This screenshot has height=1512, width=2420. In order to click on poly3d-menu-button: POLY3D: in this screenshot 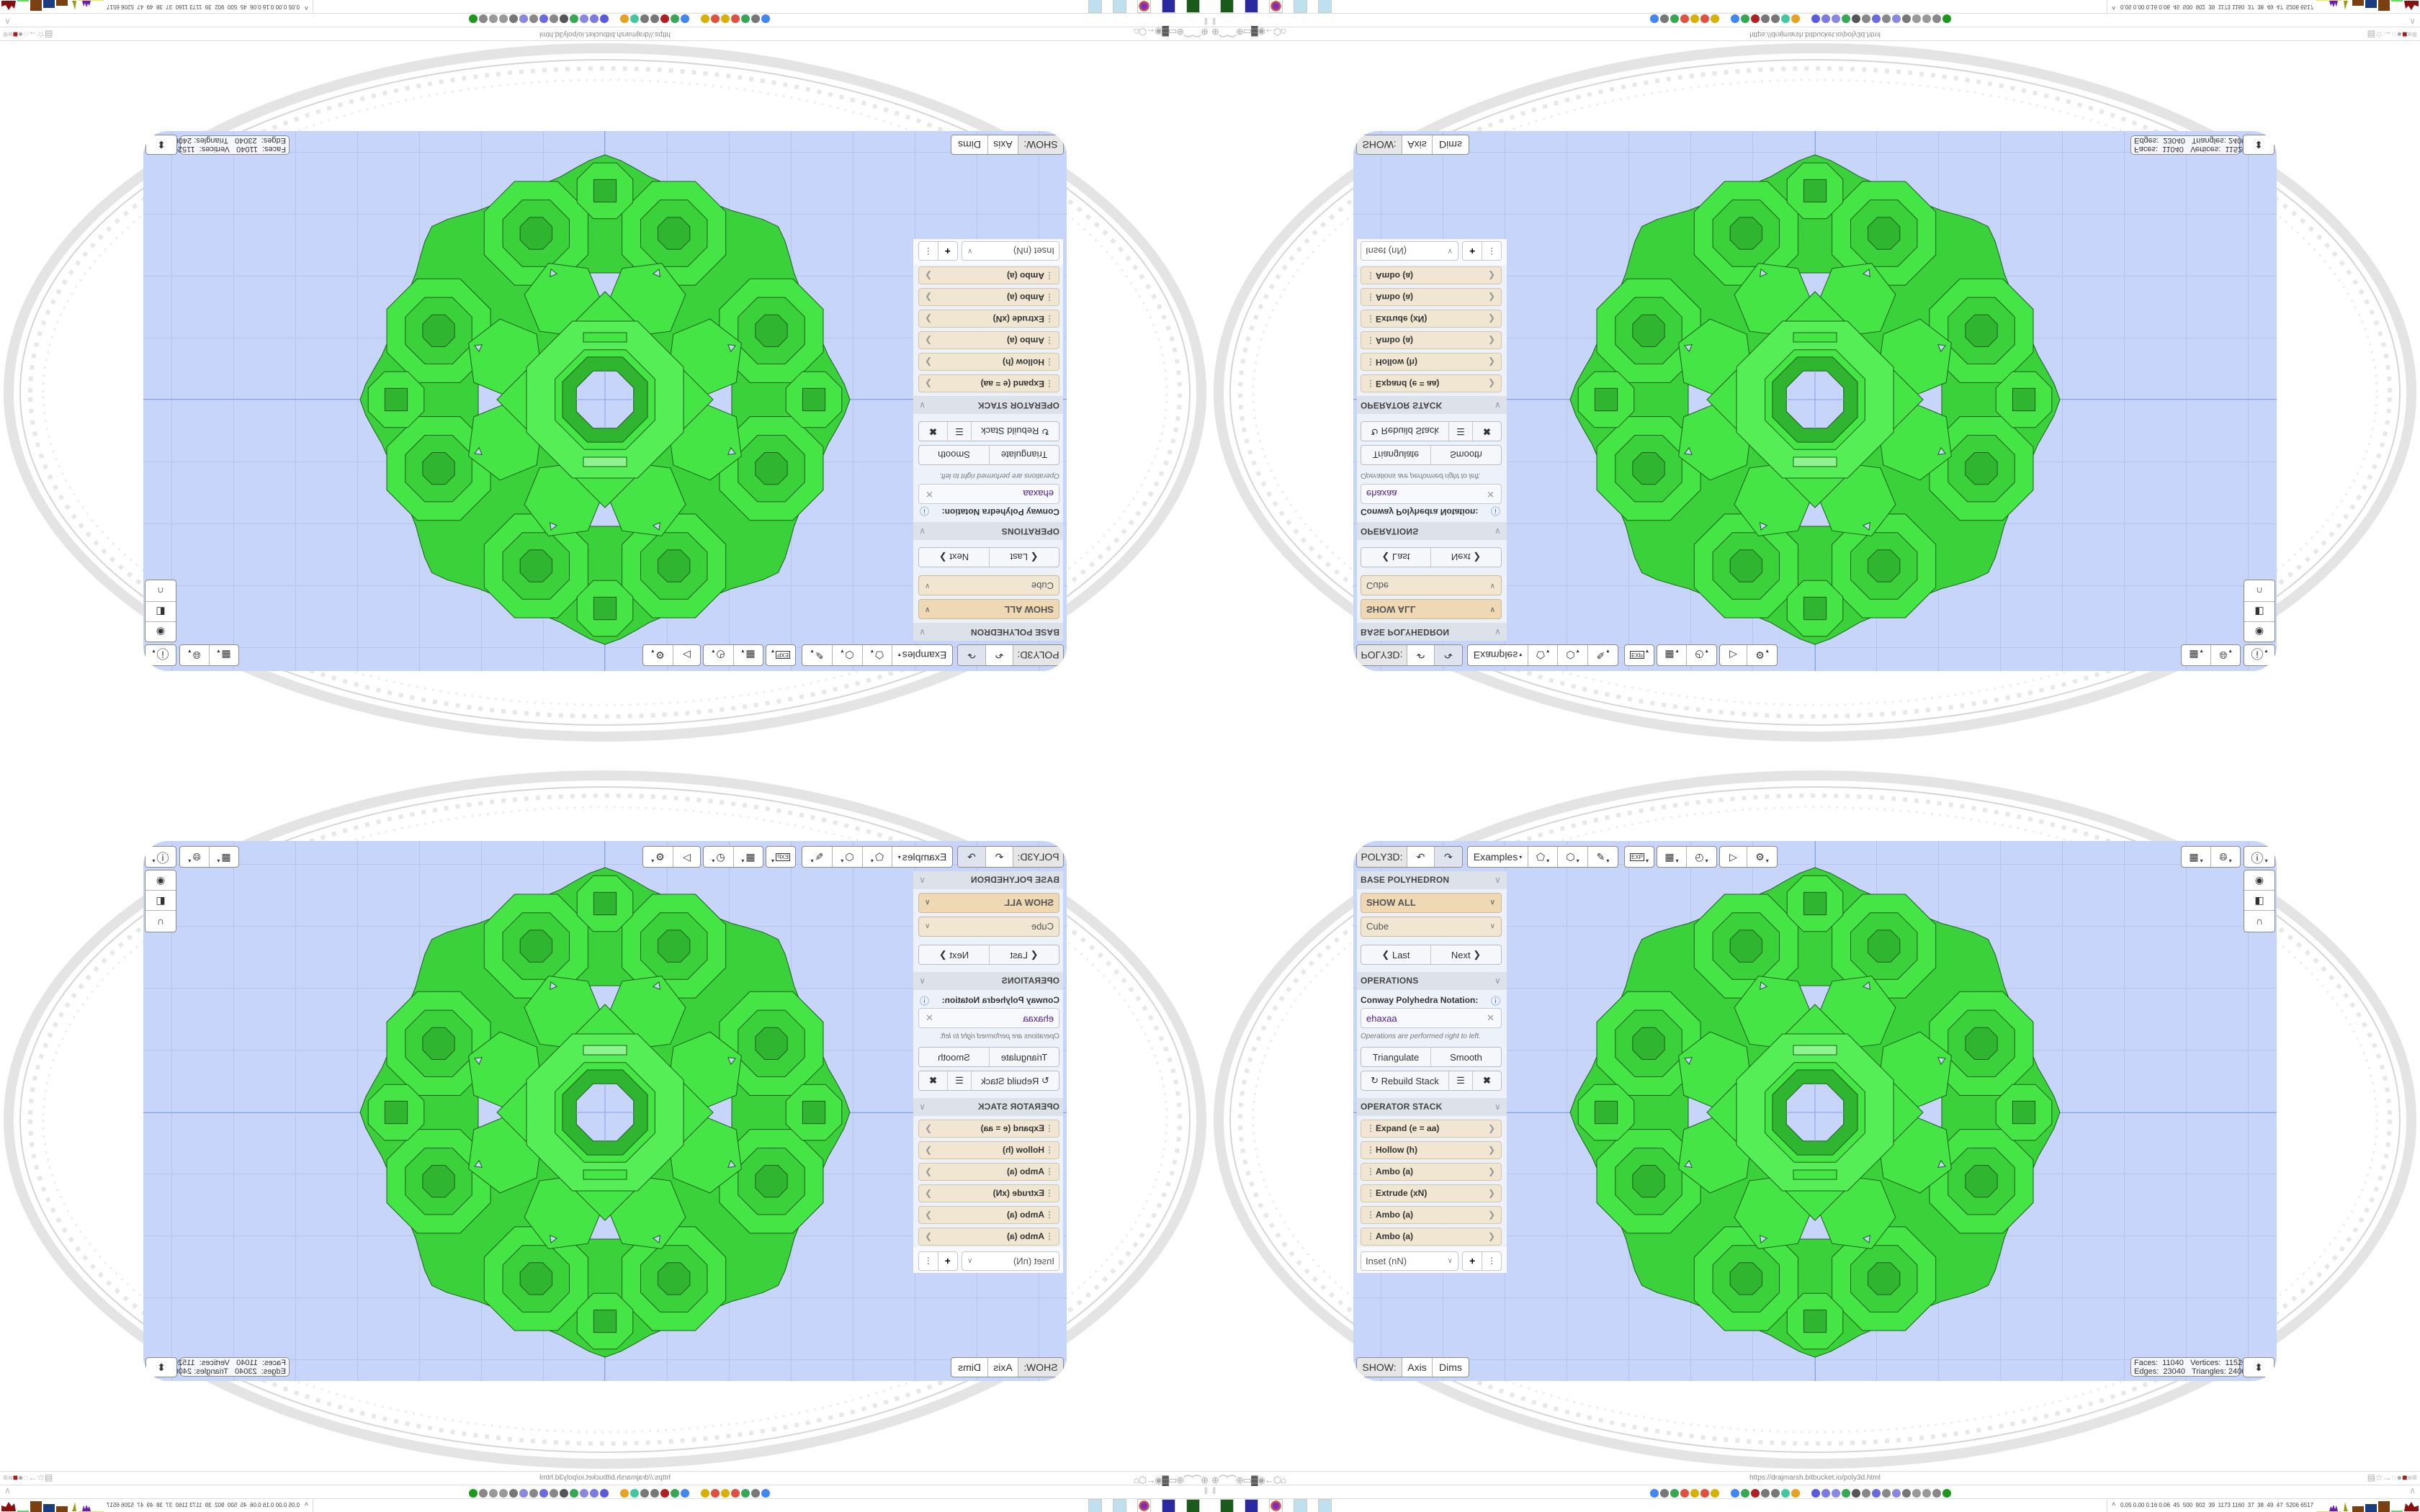, I will do `click(1382, 655)`.